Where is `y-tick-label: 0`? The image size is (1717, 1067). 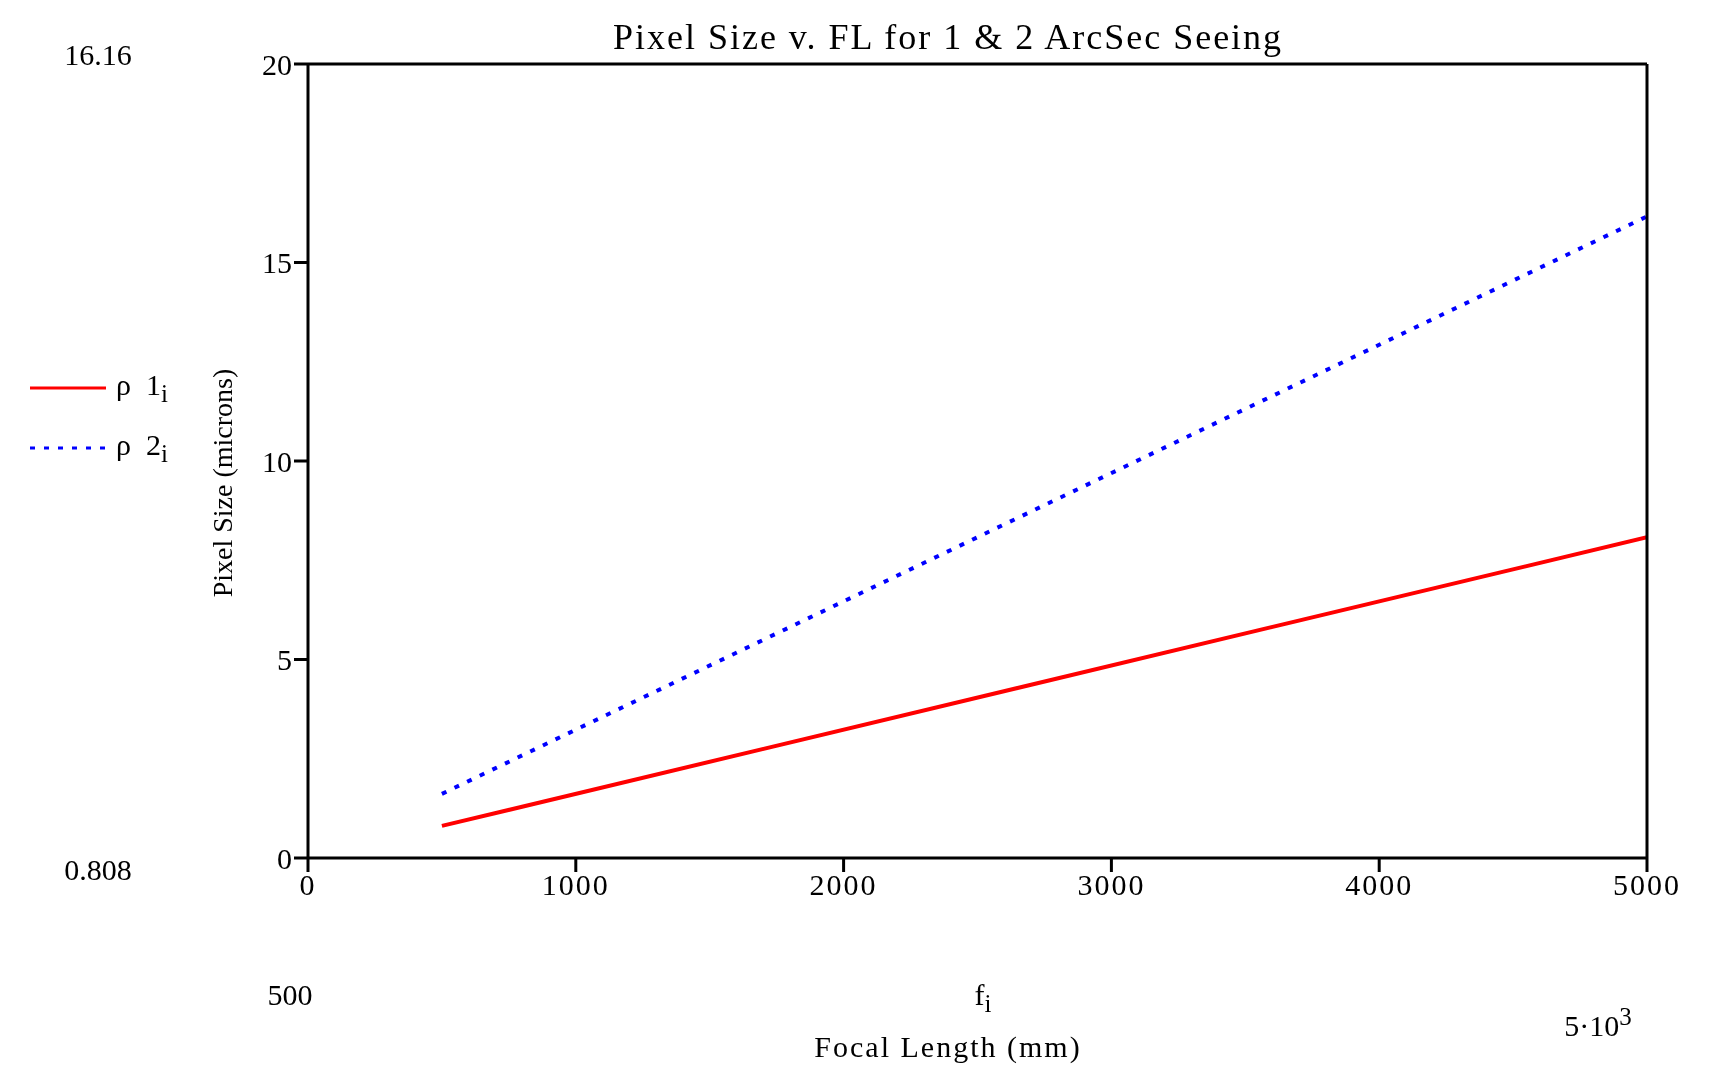 y-tick-label: 0 is located at coordinates (284, 858).